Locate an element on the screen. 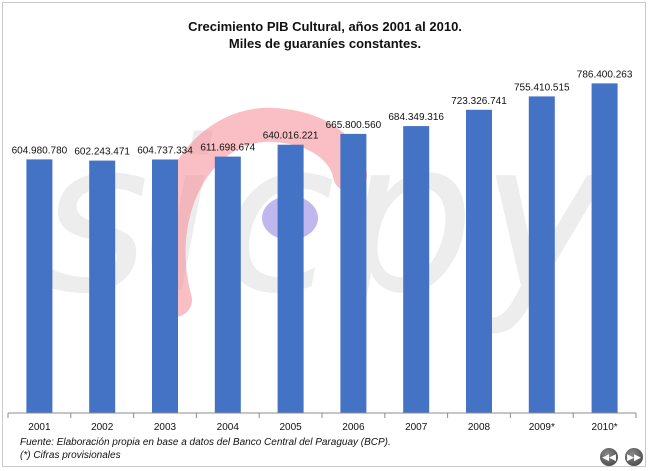 The image size is (650, 471). bar-2007 is located at coordinates (416, 269).